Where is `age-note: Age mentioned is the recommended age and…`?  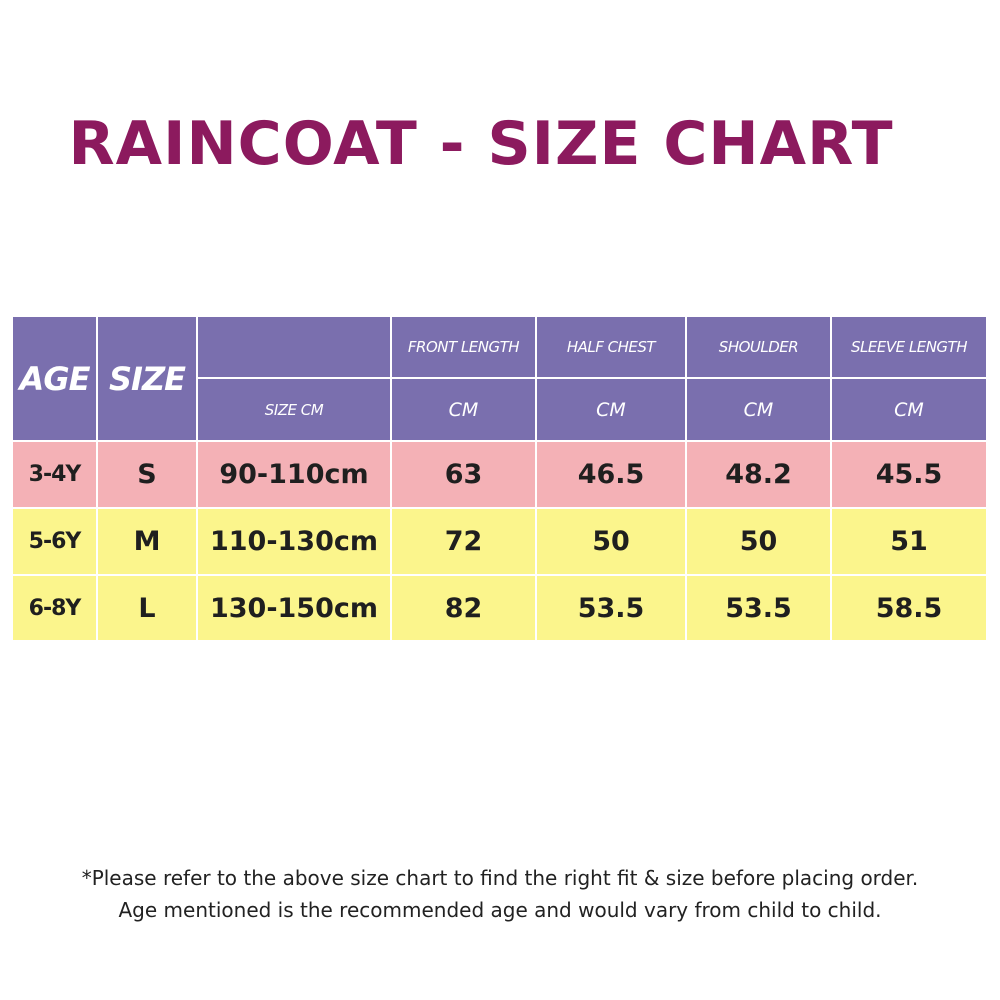
age-note: Age mentioned is the recommended age and… is located at coordinates (500, 910).